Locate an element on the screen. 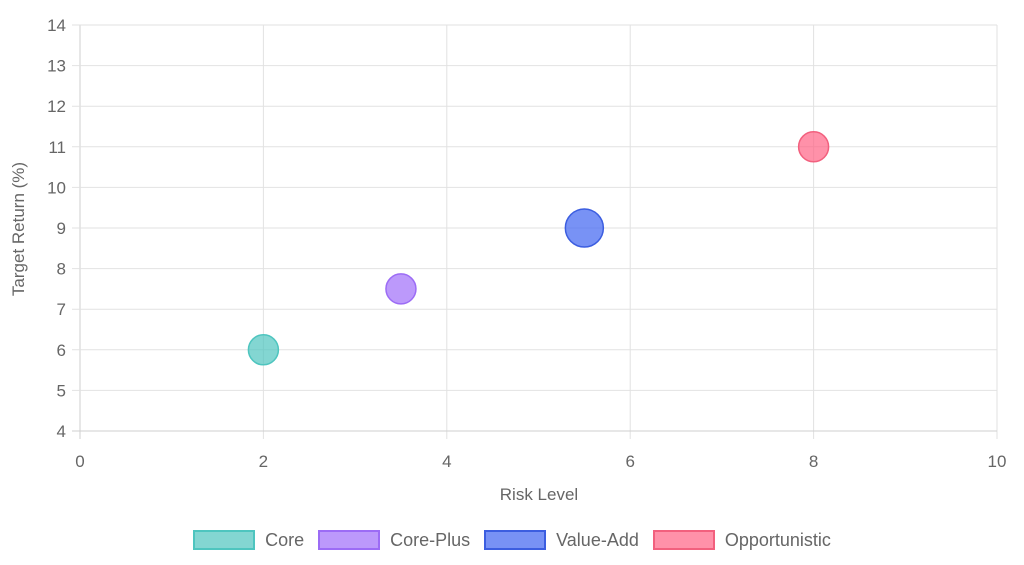  legend-item-opportunistic: Opportunistic is located at coordinates (741, 540).